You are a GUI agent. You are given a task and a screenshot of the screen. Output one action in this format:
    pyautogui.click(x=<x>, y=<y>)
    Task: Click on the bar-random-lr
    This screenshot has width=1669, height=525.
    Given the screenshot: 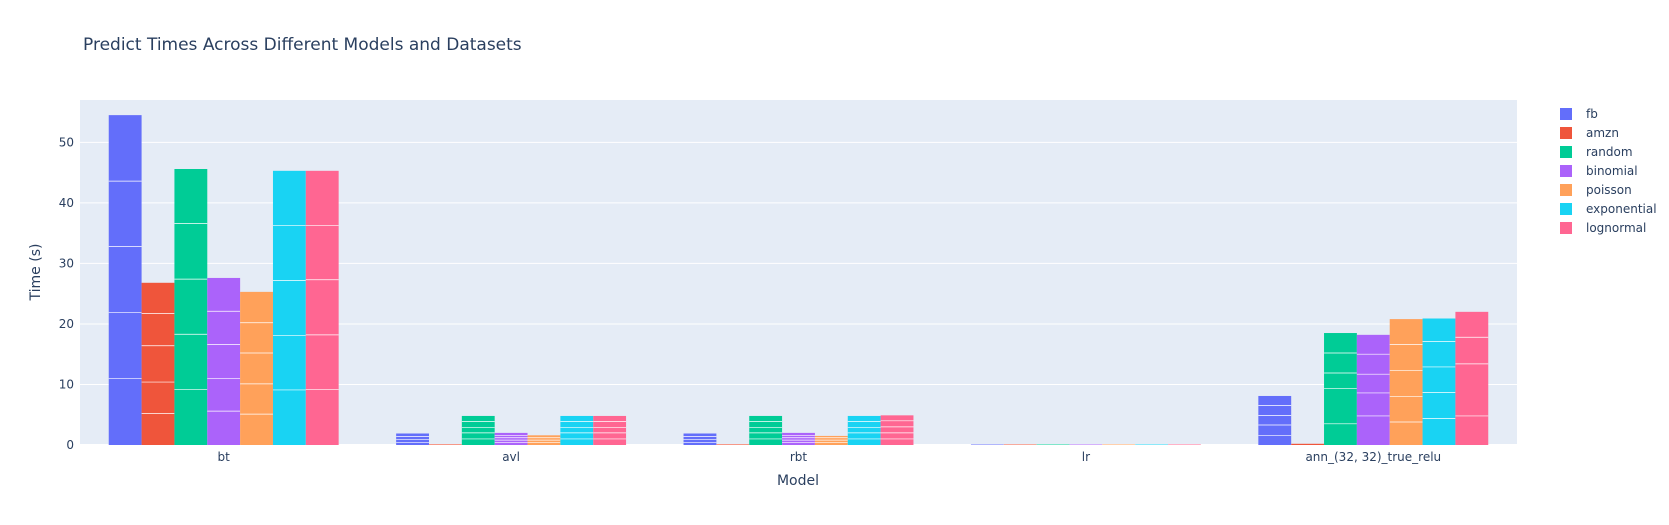 What is the action you would take?
    pyautogui.click(x=1053, y=444)
    